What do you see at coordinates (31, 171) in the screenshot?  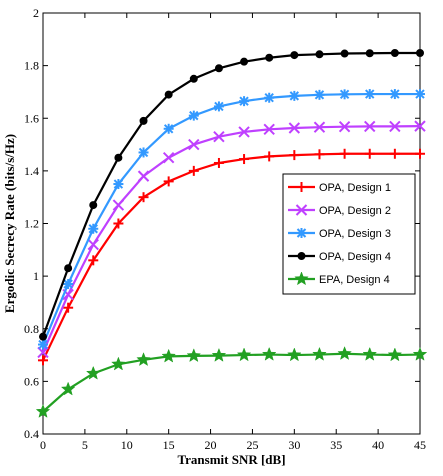 I see `y-tick-label: 1.4` at bounding box center [31, 171].